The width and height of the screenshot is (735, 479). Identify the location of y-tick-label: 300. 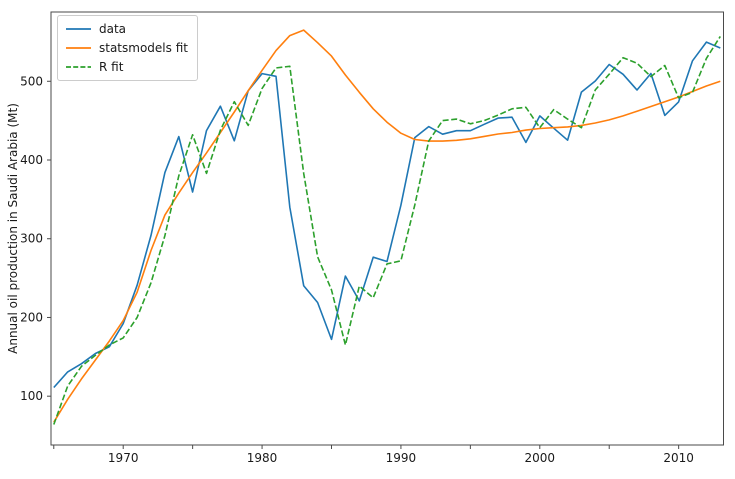
(31, 239).